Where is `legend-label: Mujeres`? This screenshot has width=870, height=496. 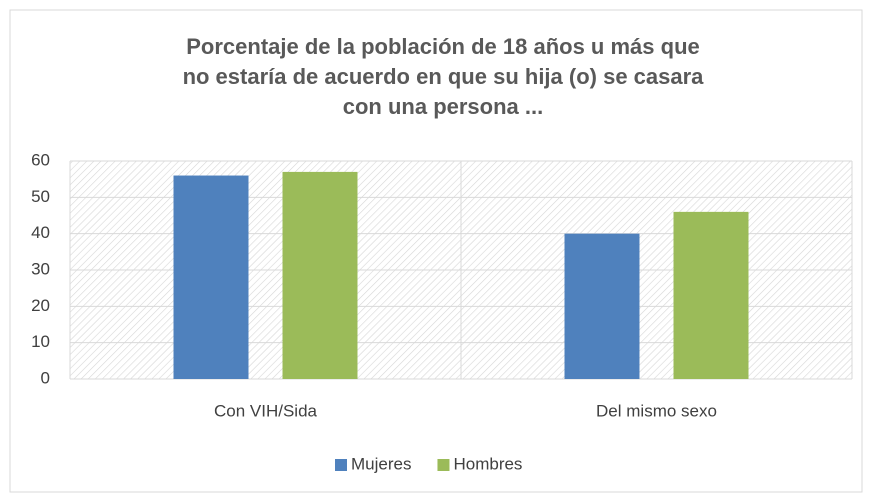 legend-label: Mujeres is located at coordinates (381, 463).